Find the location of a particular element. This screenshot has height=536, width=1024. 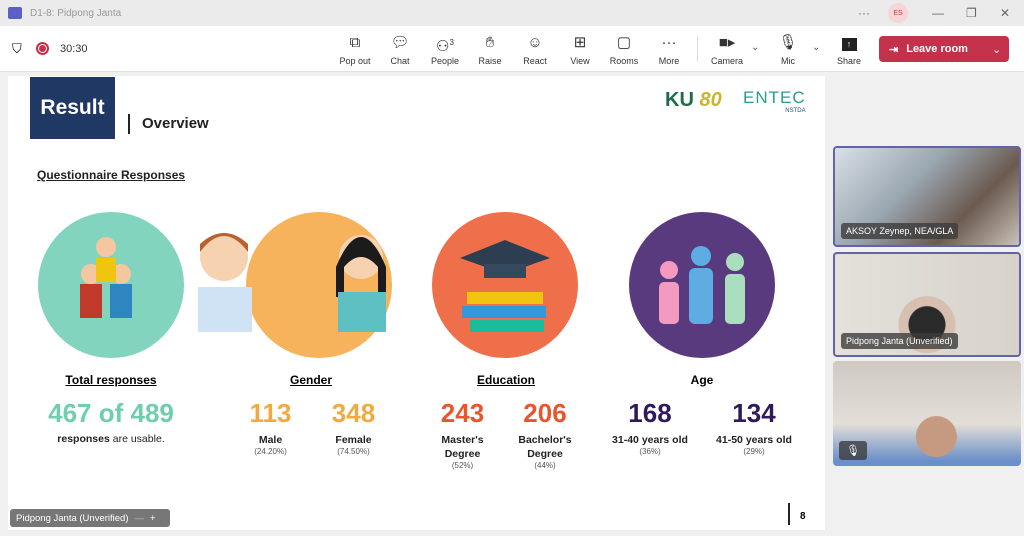

share-icon: ↑ is located at coordinates (849, 43).